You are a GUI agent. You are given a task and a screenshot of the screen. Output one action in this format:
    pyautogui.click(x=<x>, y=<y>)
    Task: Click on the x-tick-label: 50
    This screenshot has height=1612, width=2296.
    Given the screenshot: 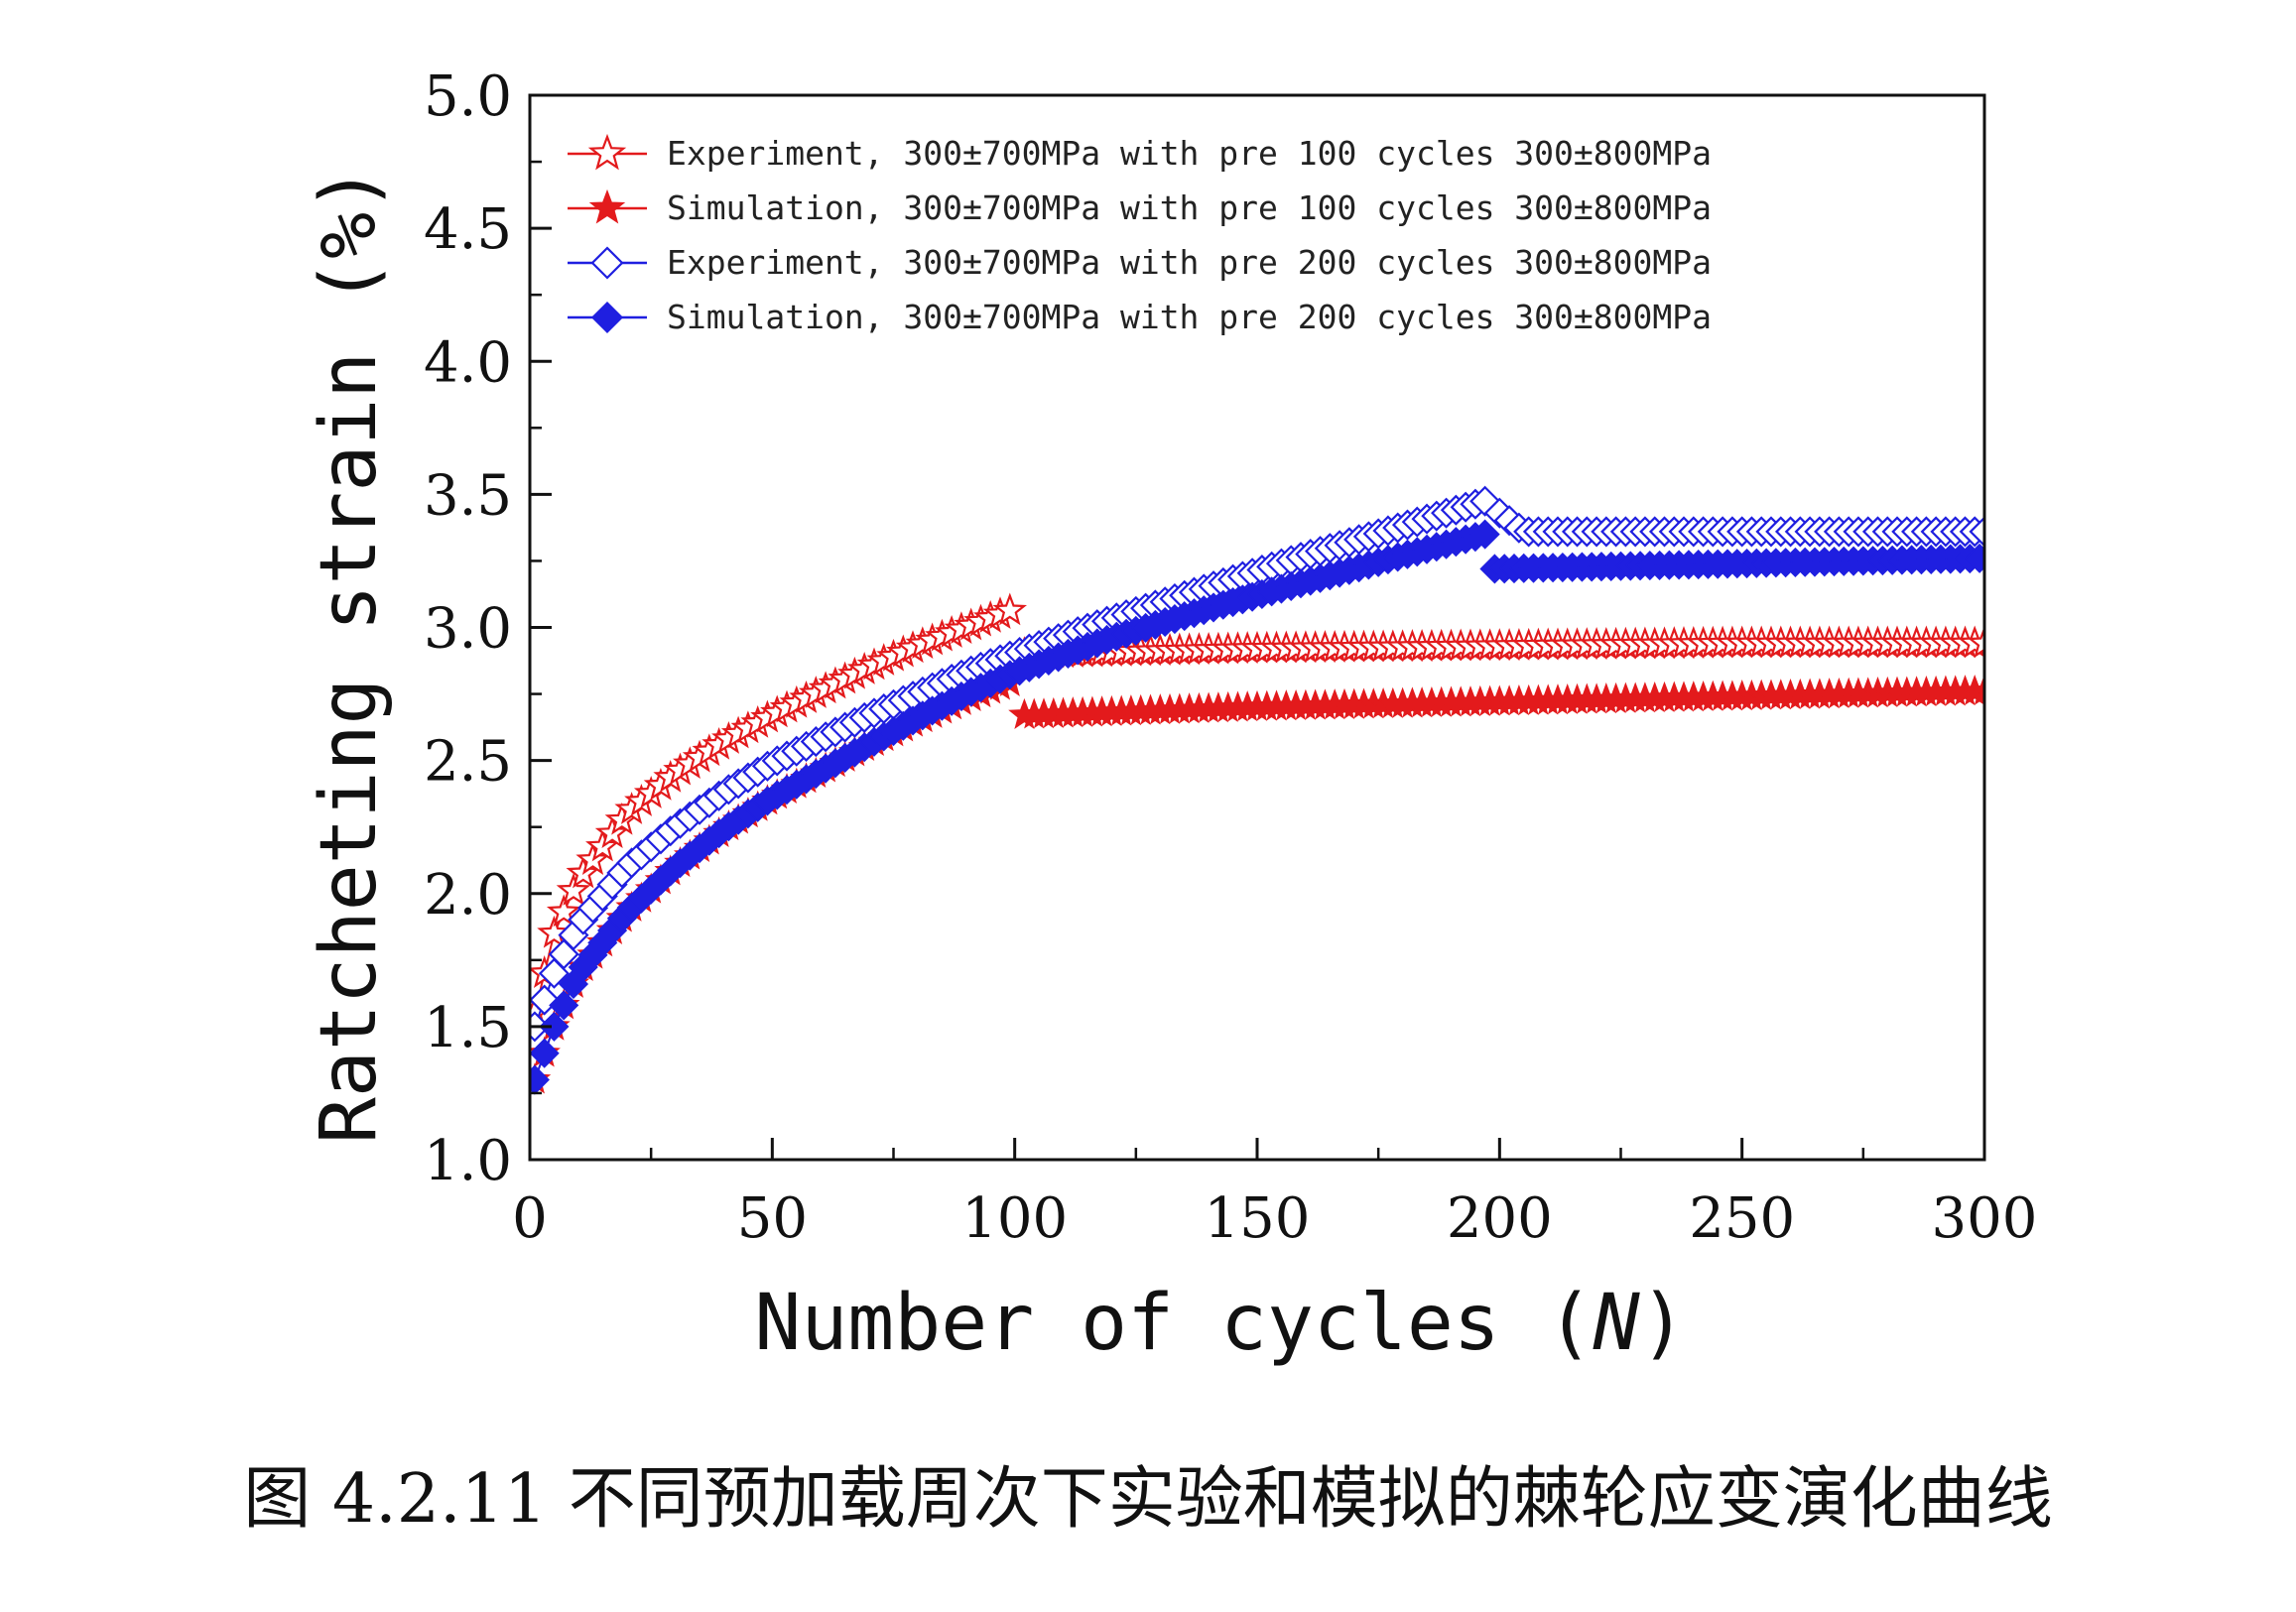 What is the action you would take?
    pyautogui.click(x=773, y=1218)
    